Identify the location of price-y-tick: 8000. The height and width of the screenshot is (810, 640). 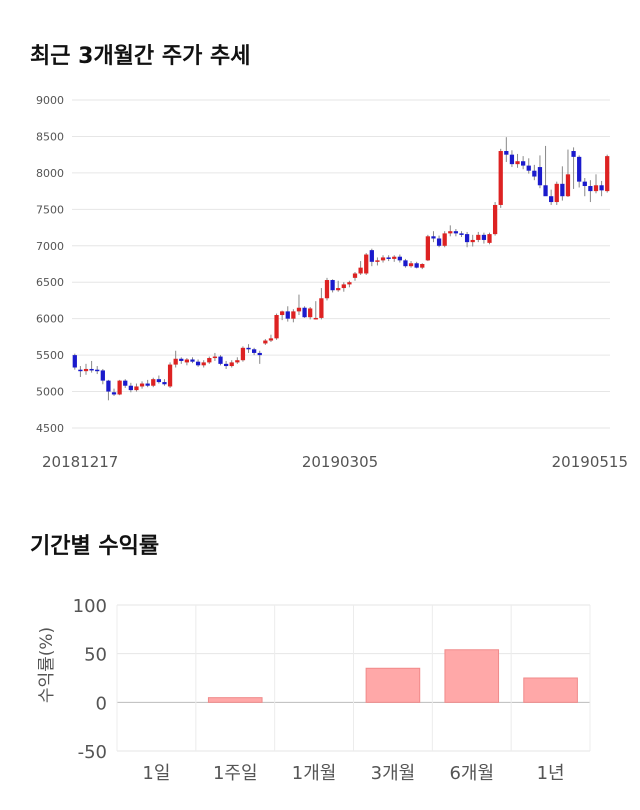
(50, 173).